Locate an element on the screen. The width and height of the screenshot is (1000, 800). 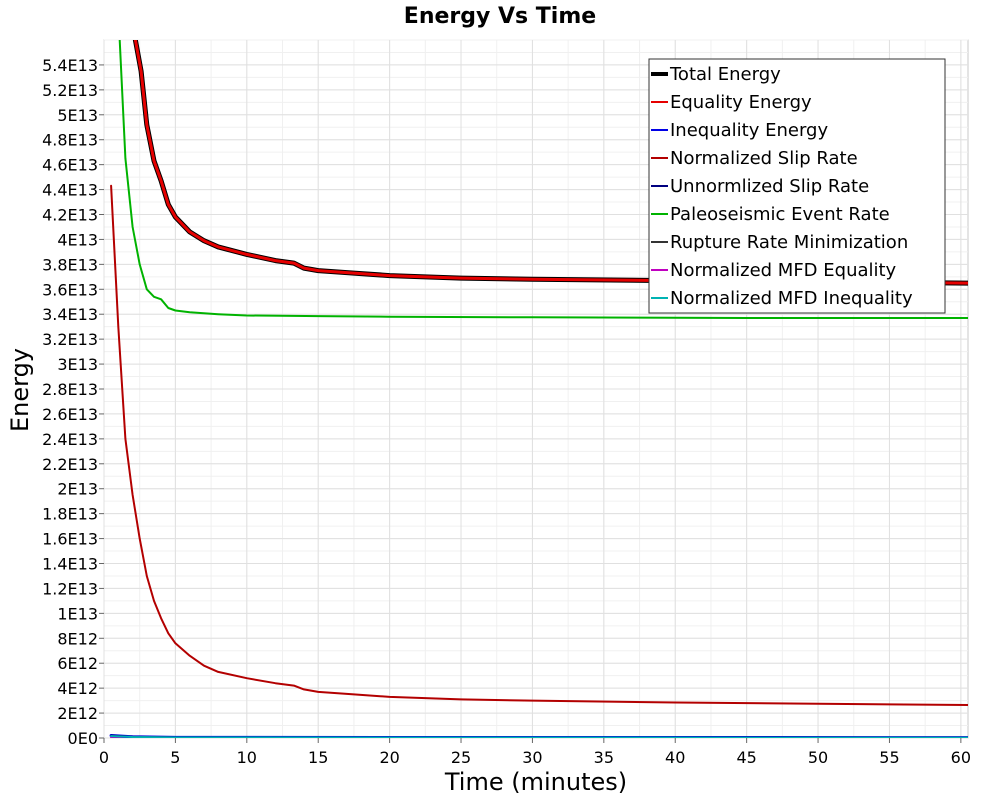
x-tick-label: 60 is located at coordinates (961, 757).